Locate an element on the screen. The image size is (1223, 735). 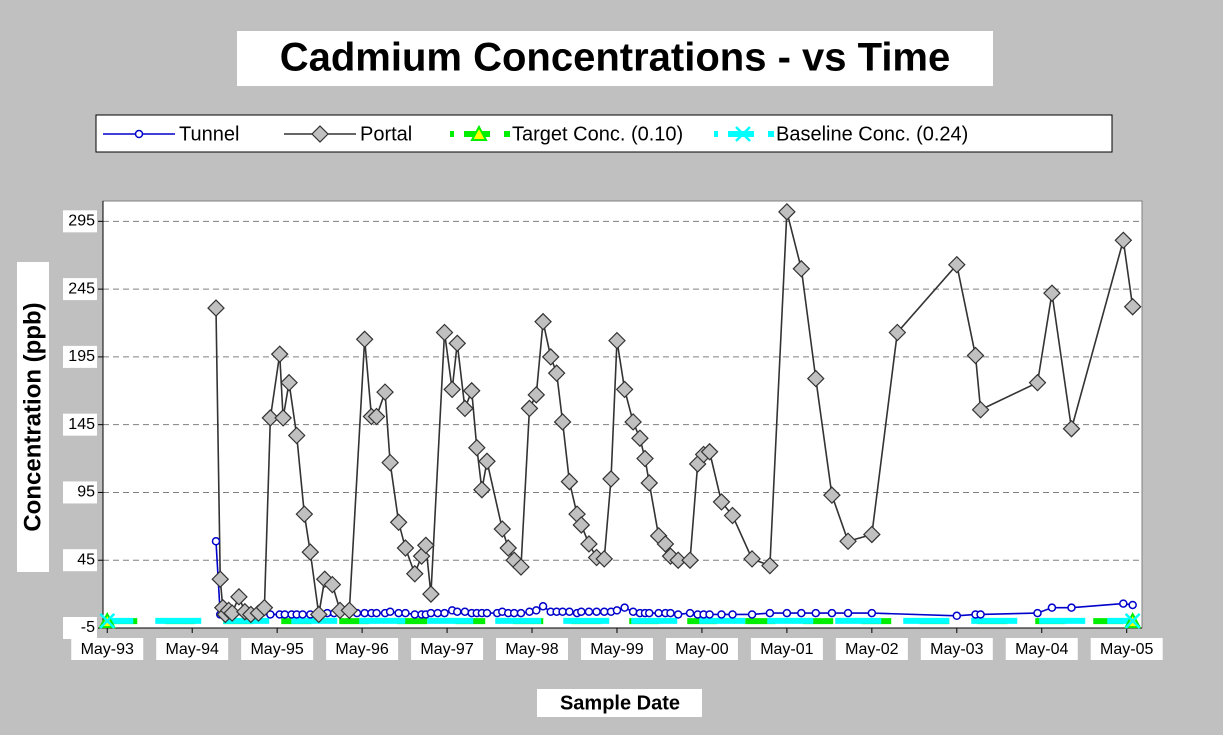
x-tick-label: May-93 is located at coordinates (107, 649).